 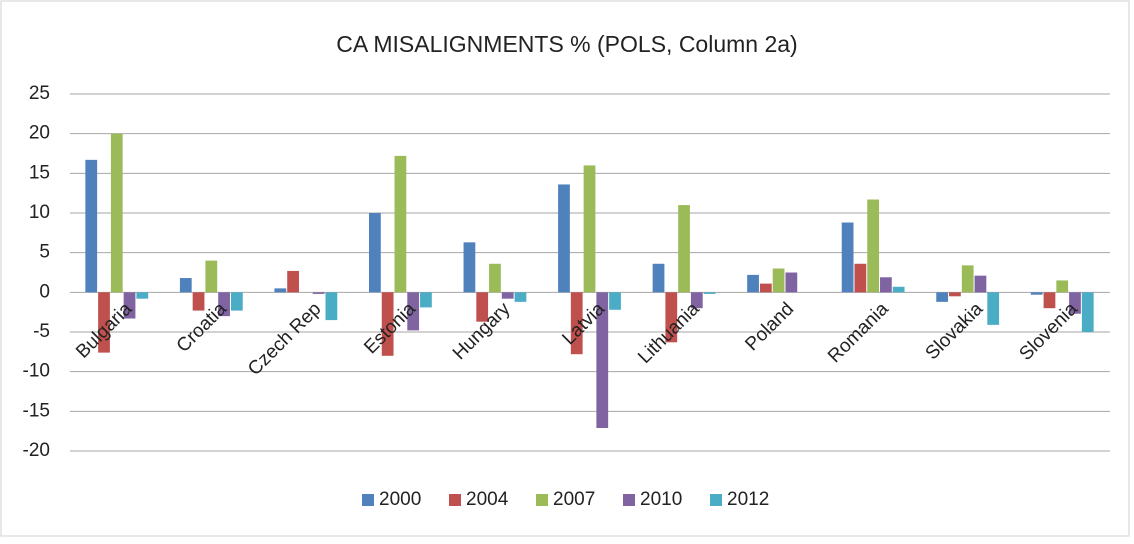 I want to click on y-tick-label: -15, so click(x=36, y=410).